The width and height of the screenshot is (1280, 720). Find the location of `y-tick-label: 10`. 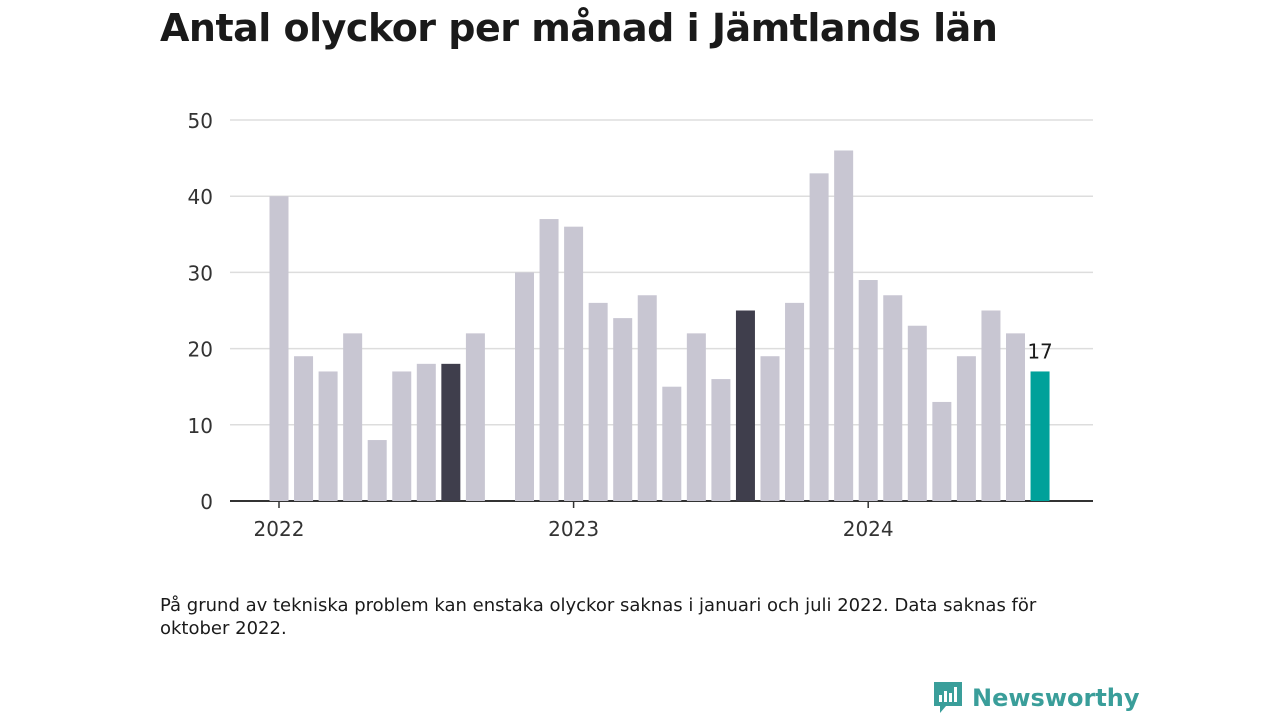

y-tick-label: 10 is located at coordinates (200, 426).